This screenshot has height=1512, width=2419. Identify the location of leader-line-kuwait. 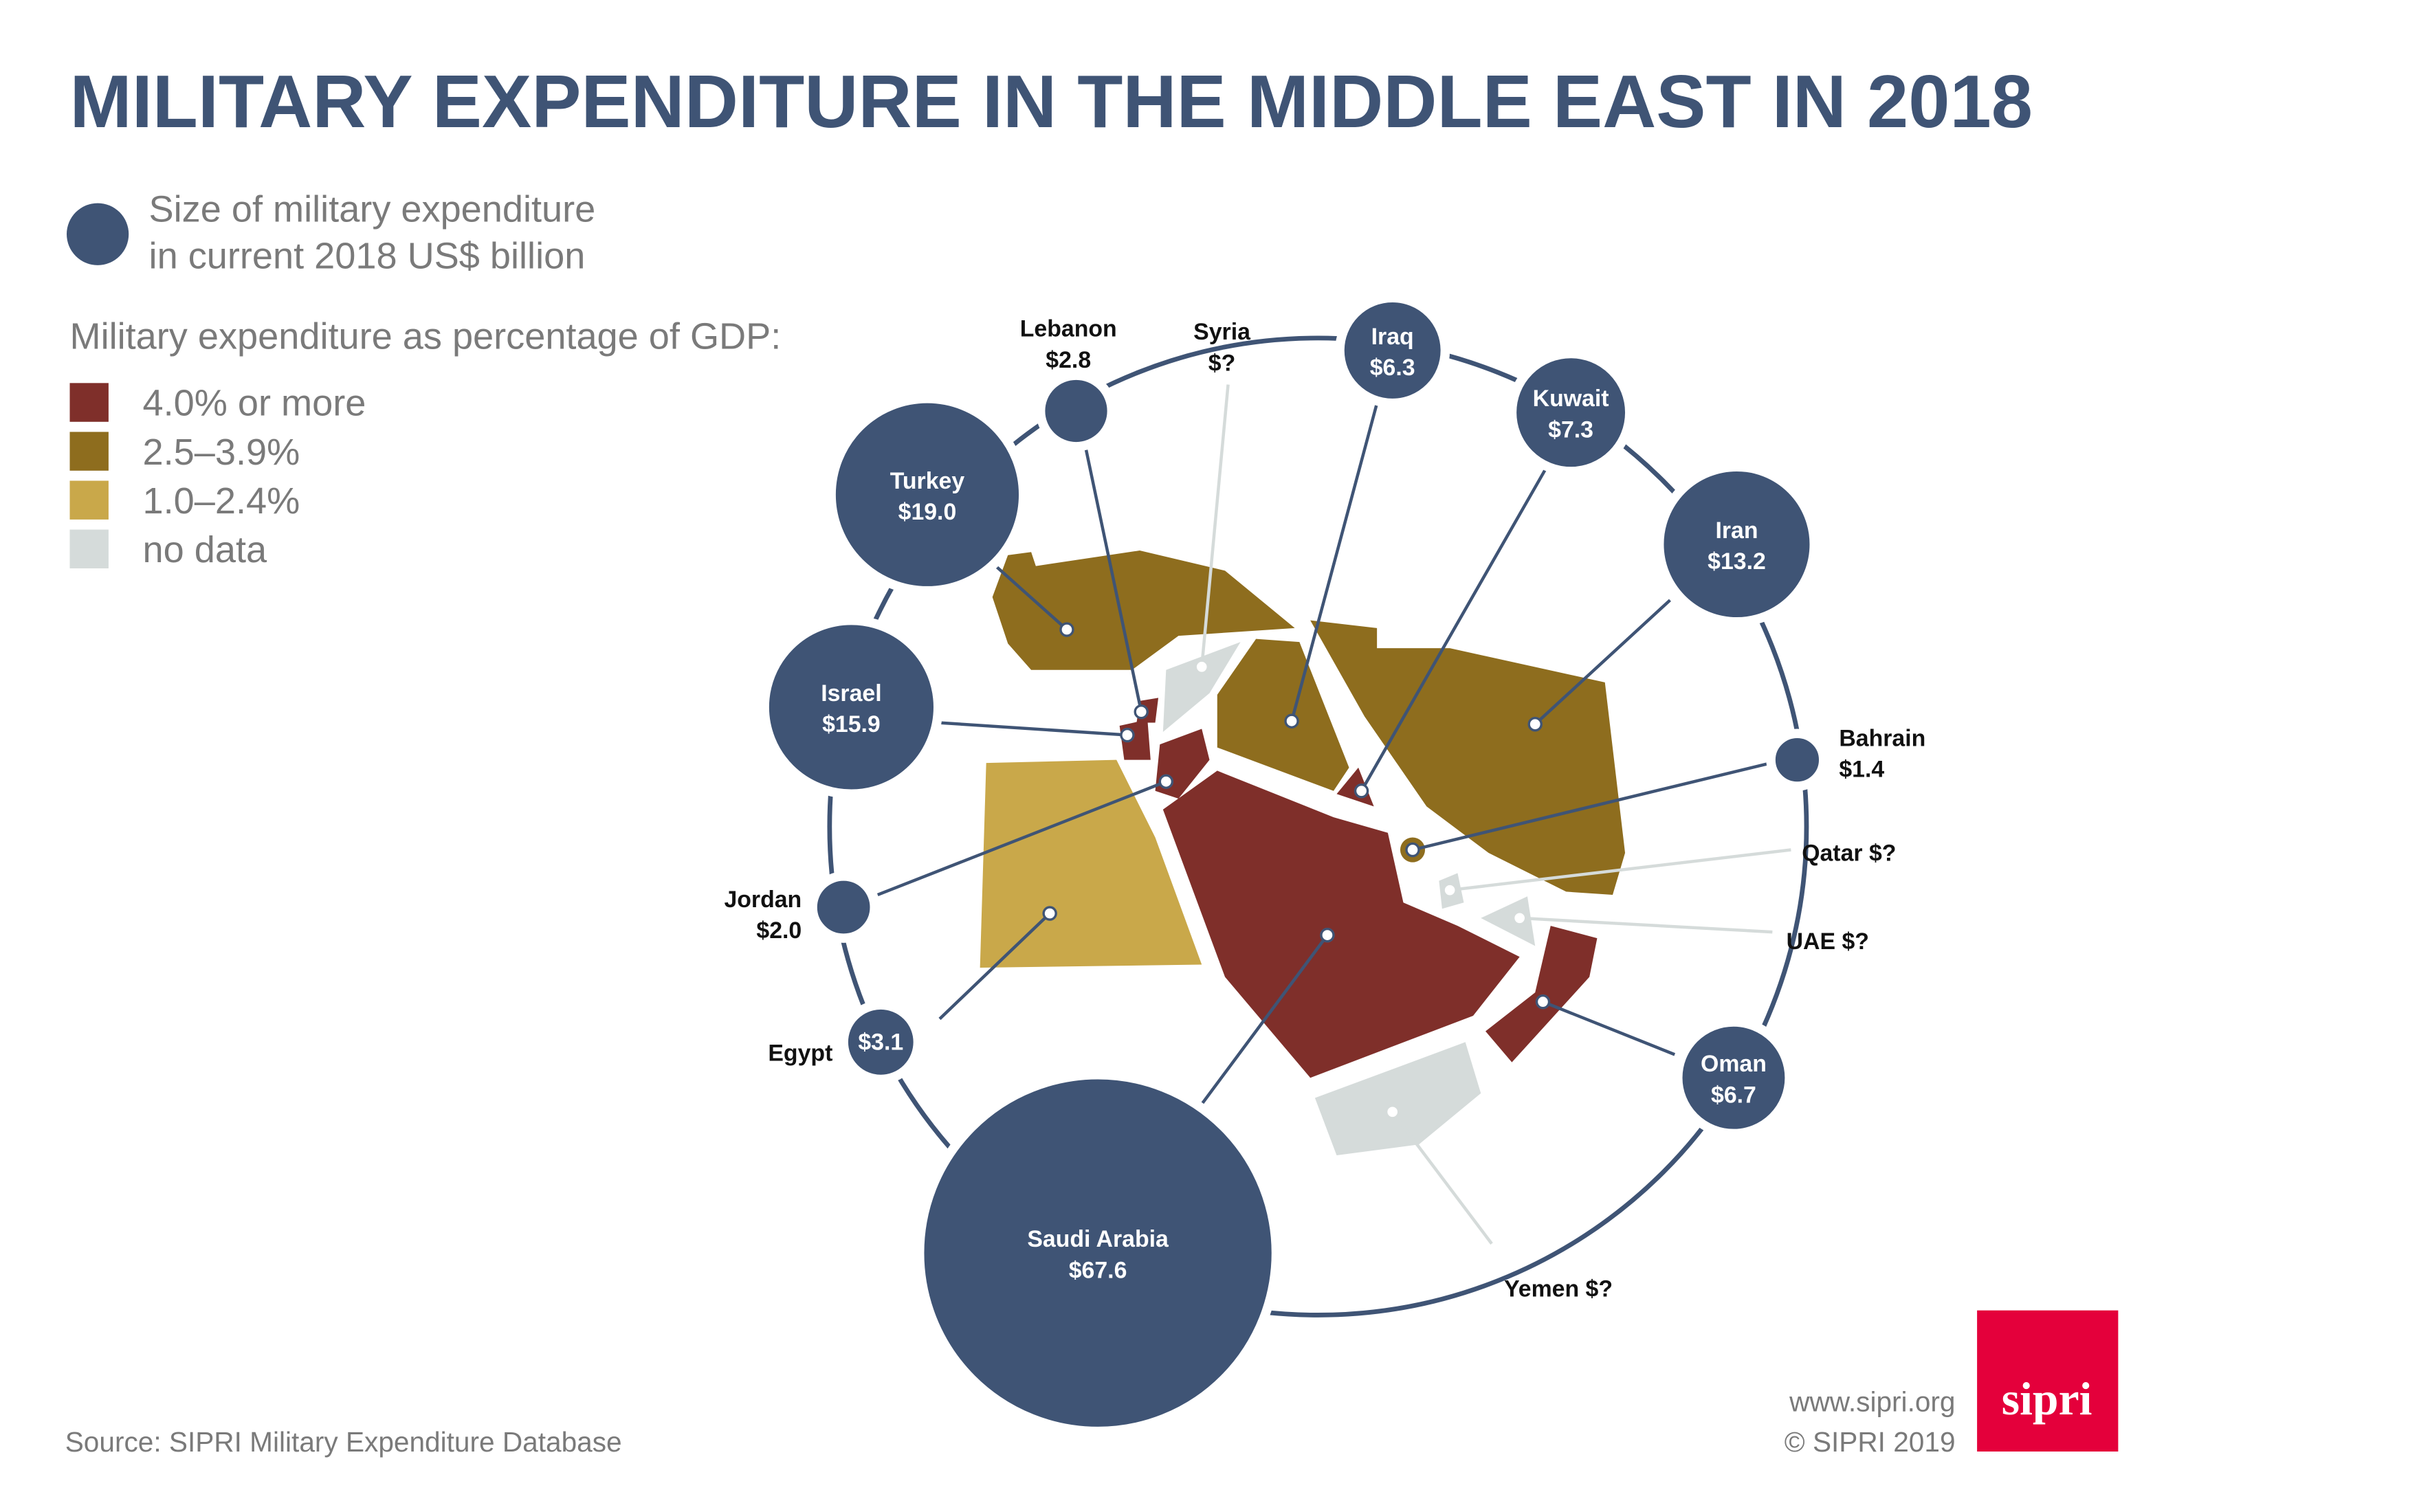
(1454, 629).